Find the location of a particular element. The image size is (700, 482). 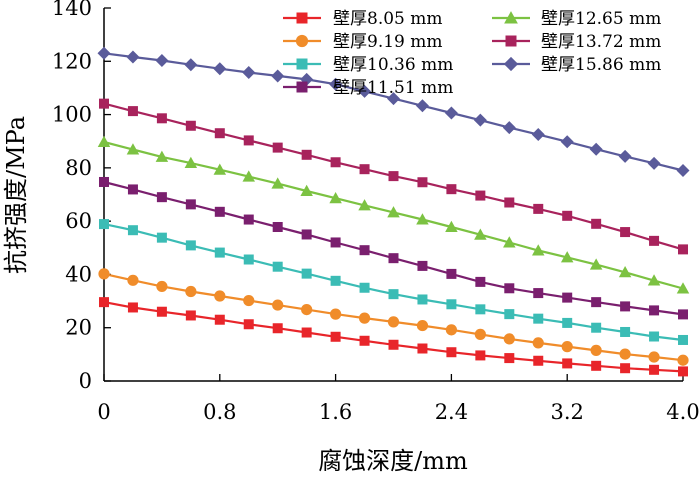

x-tick-label: 2.4 is located at coordinates (451, 412).